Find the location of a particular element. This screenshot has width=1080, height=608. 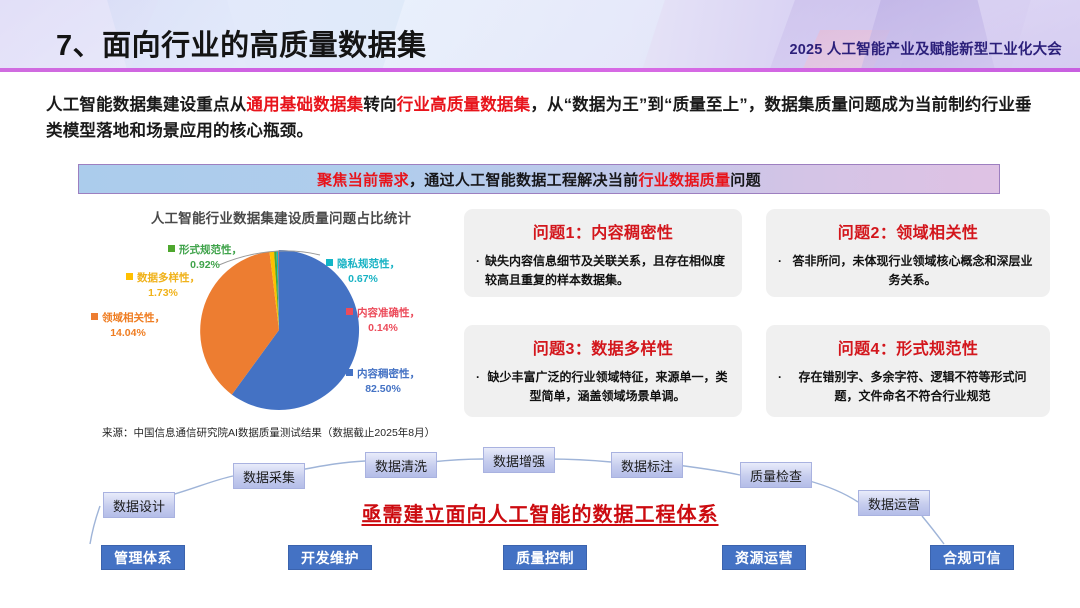

pie-label-value: 0.14% is located at coordinates (383, 328).